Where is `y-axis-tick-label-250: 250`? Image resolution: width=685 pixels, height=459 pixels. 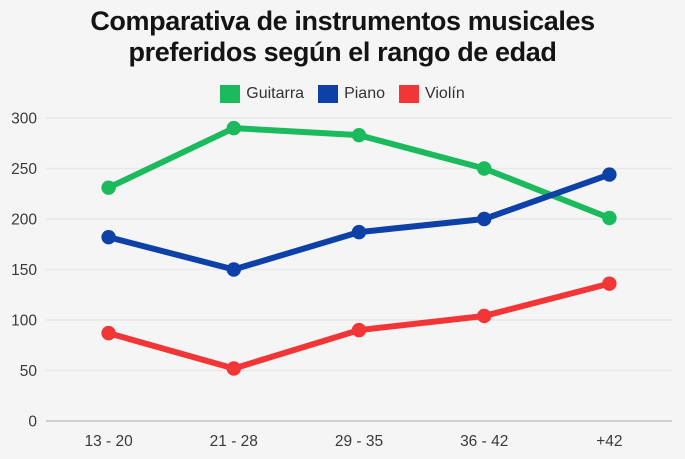 y-axis-tick-label-250: 250 is located at coordinates (24, 169).